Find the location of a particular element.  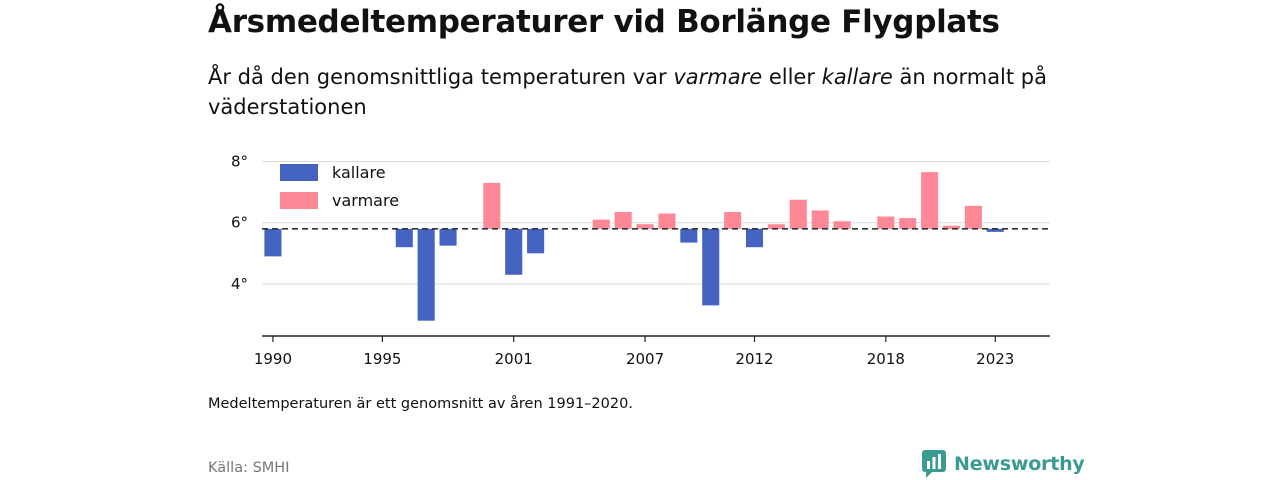

legend-label-kallare: kallare is located at coordinates (359, 172).